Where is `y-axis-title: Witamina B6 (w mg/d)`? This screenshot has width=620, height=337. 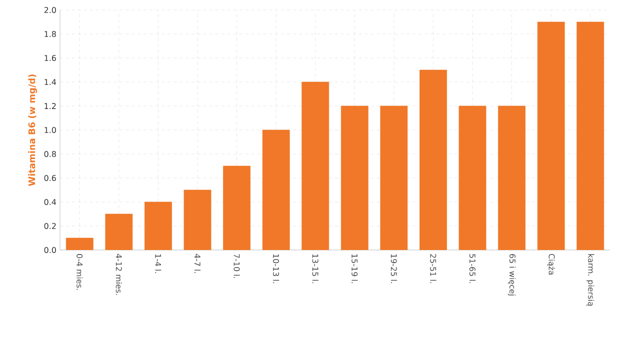
y-axis-title: Witamina B6 (w mg/d) is located at coordinates (32, 130).